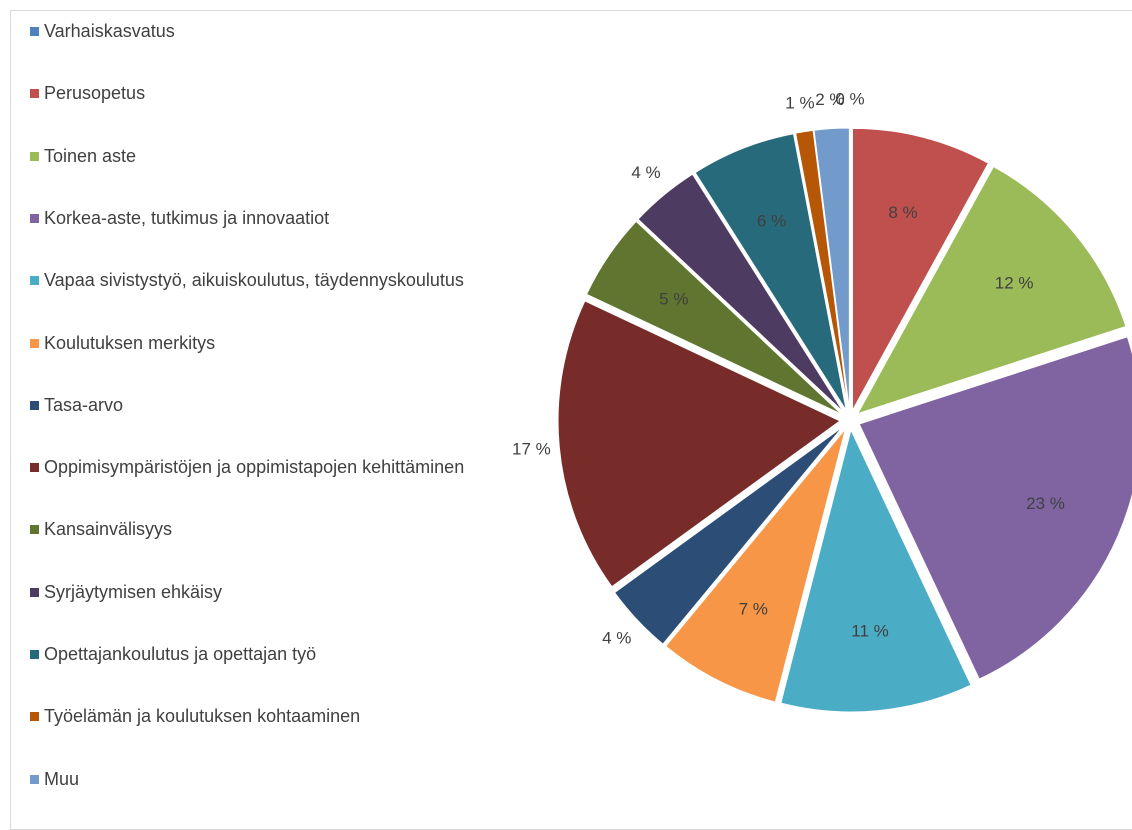  What do you see at coordinates (62, 778) in the screenshot?
I see `legend-label: Muu` at bounding box center [62, 778].